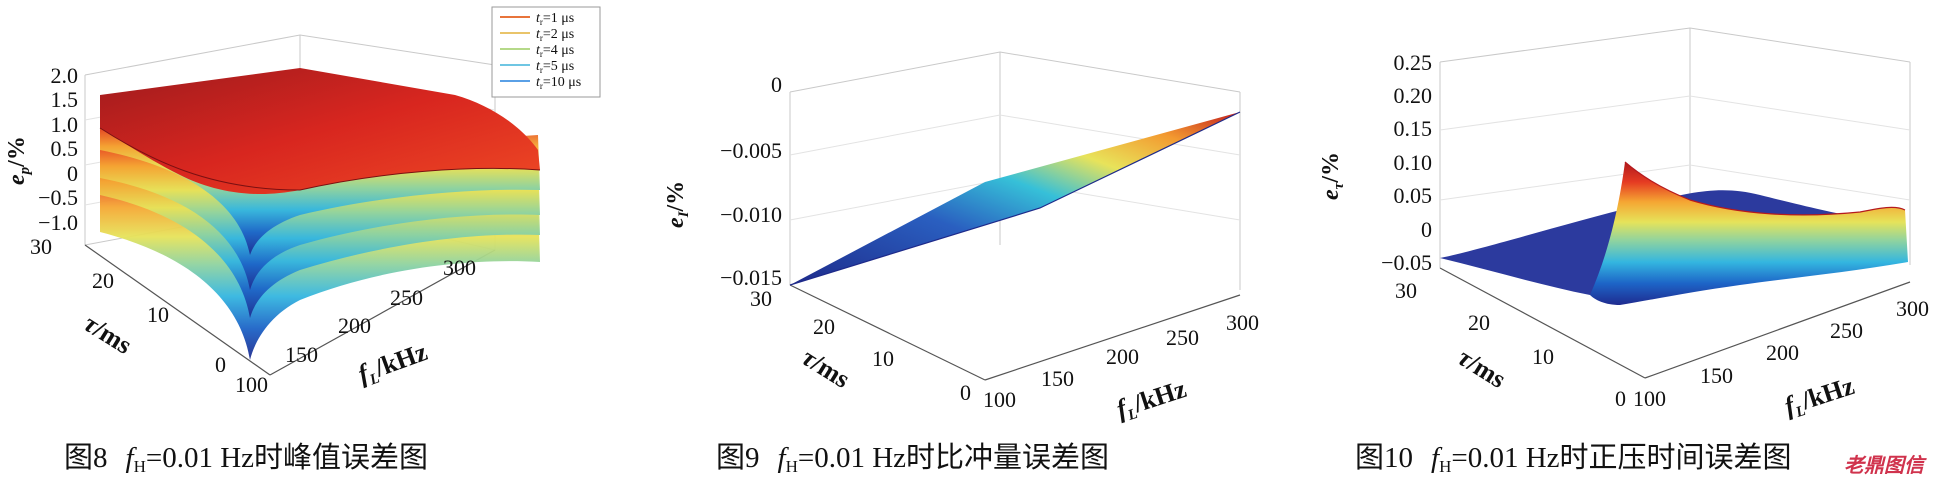 The image size is (1946, 484). I want to click on fig10-y-label: τ/ms, so click(1482, 367).